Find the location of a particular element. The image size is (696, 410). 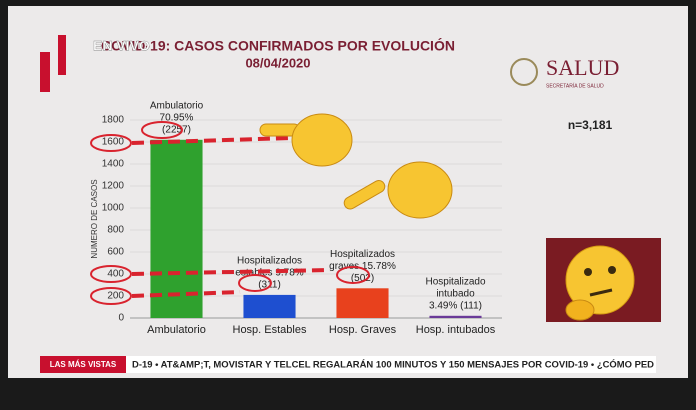

bar-annotation: 70.95% is located at coordinates (177, 117).